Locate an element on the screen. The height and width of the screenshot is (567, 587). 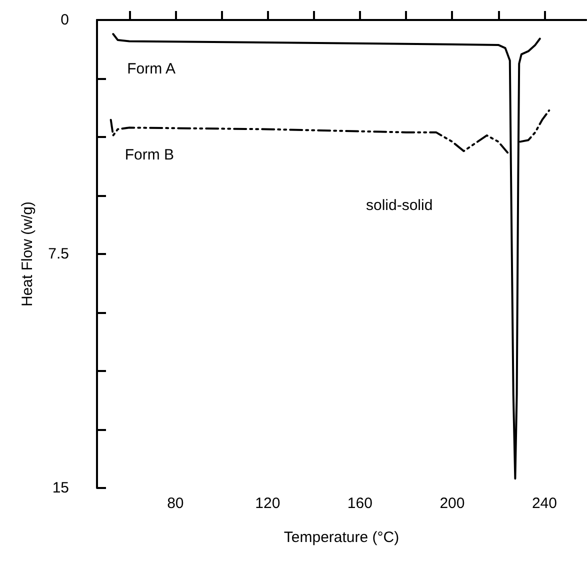
x-axis-title: Temperature (°C) is located at coordinates (342, 537).